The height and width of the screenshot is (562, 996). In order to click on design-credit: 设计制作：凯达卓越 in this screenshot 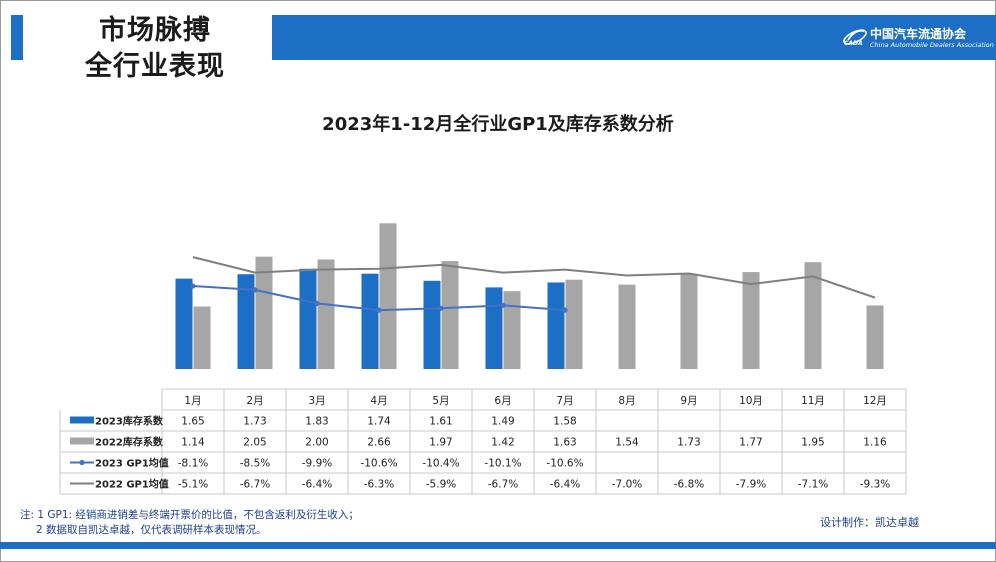, I will do `click(869, 522)`.